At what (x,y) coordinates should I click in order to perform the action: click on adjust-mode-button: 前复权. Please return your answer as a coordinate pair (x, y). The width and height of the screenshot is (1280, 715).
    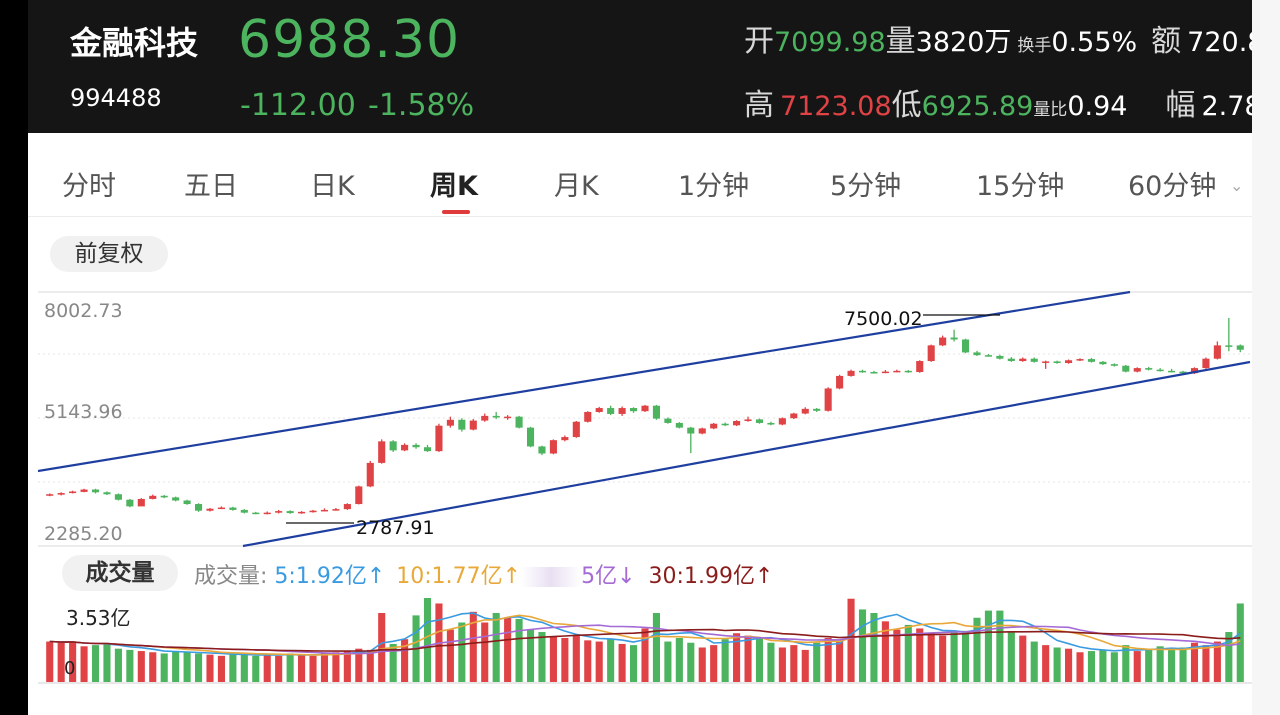
    Looking at the image, I should click on (109, 254).